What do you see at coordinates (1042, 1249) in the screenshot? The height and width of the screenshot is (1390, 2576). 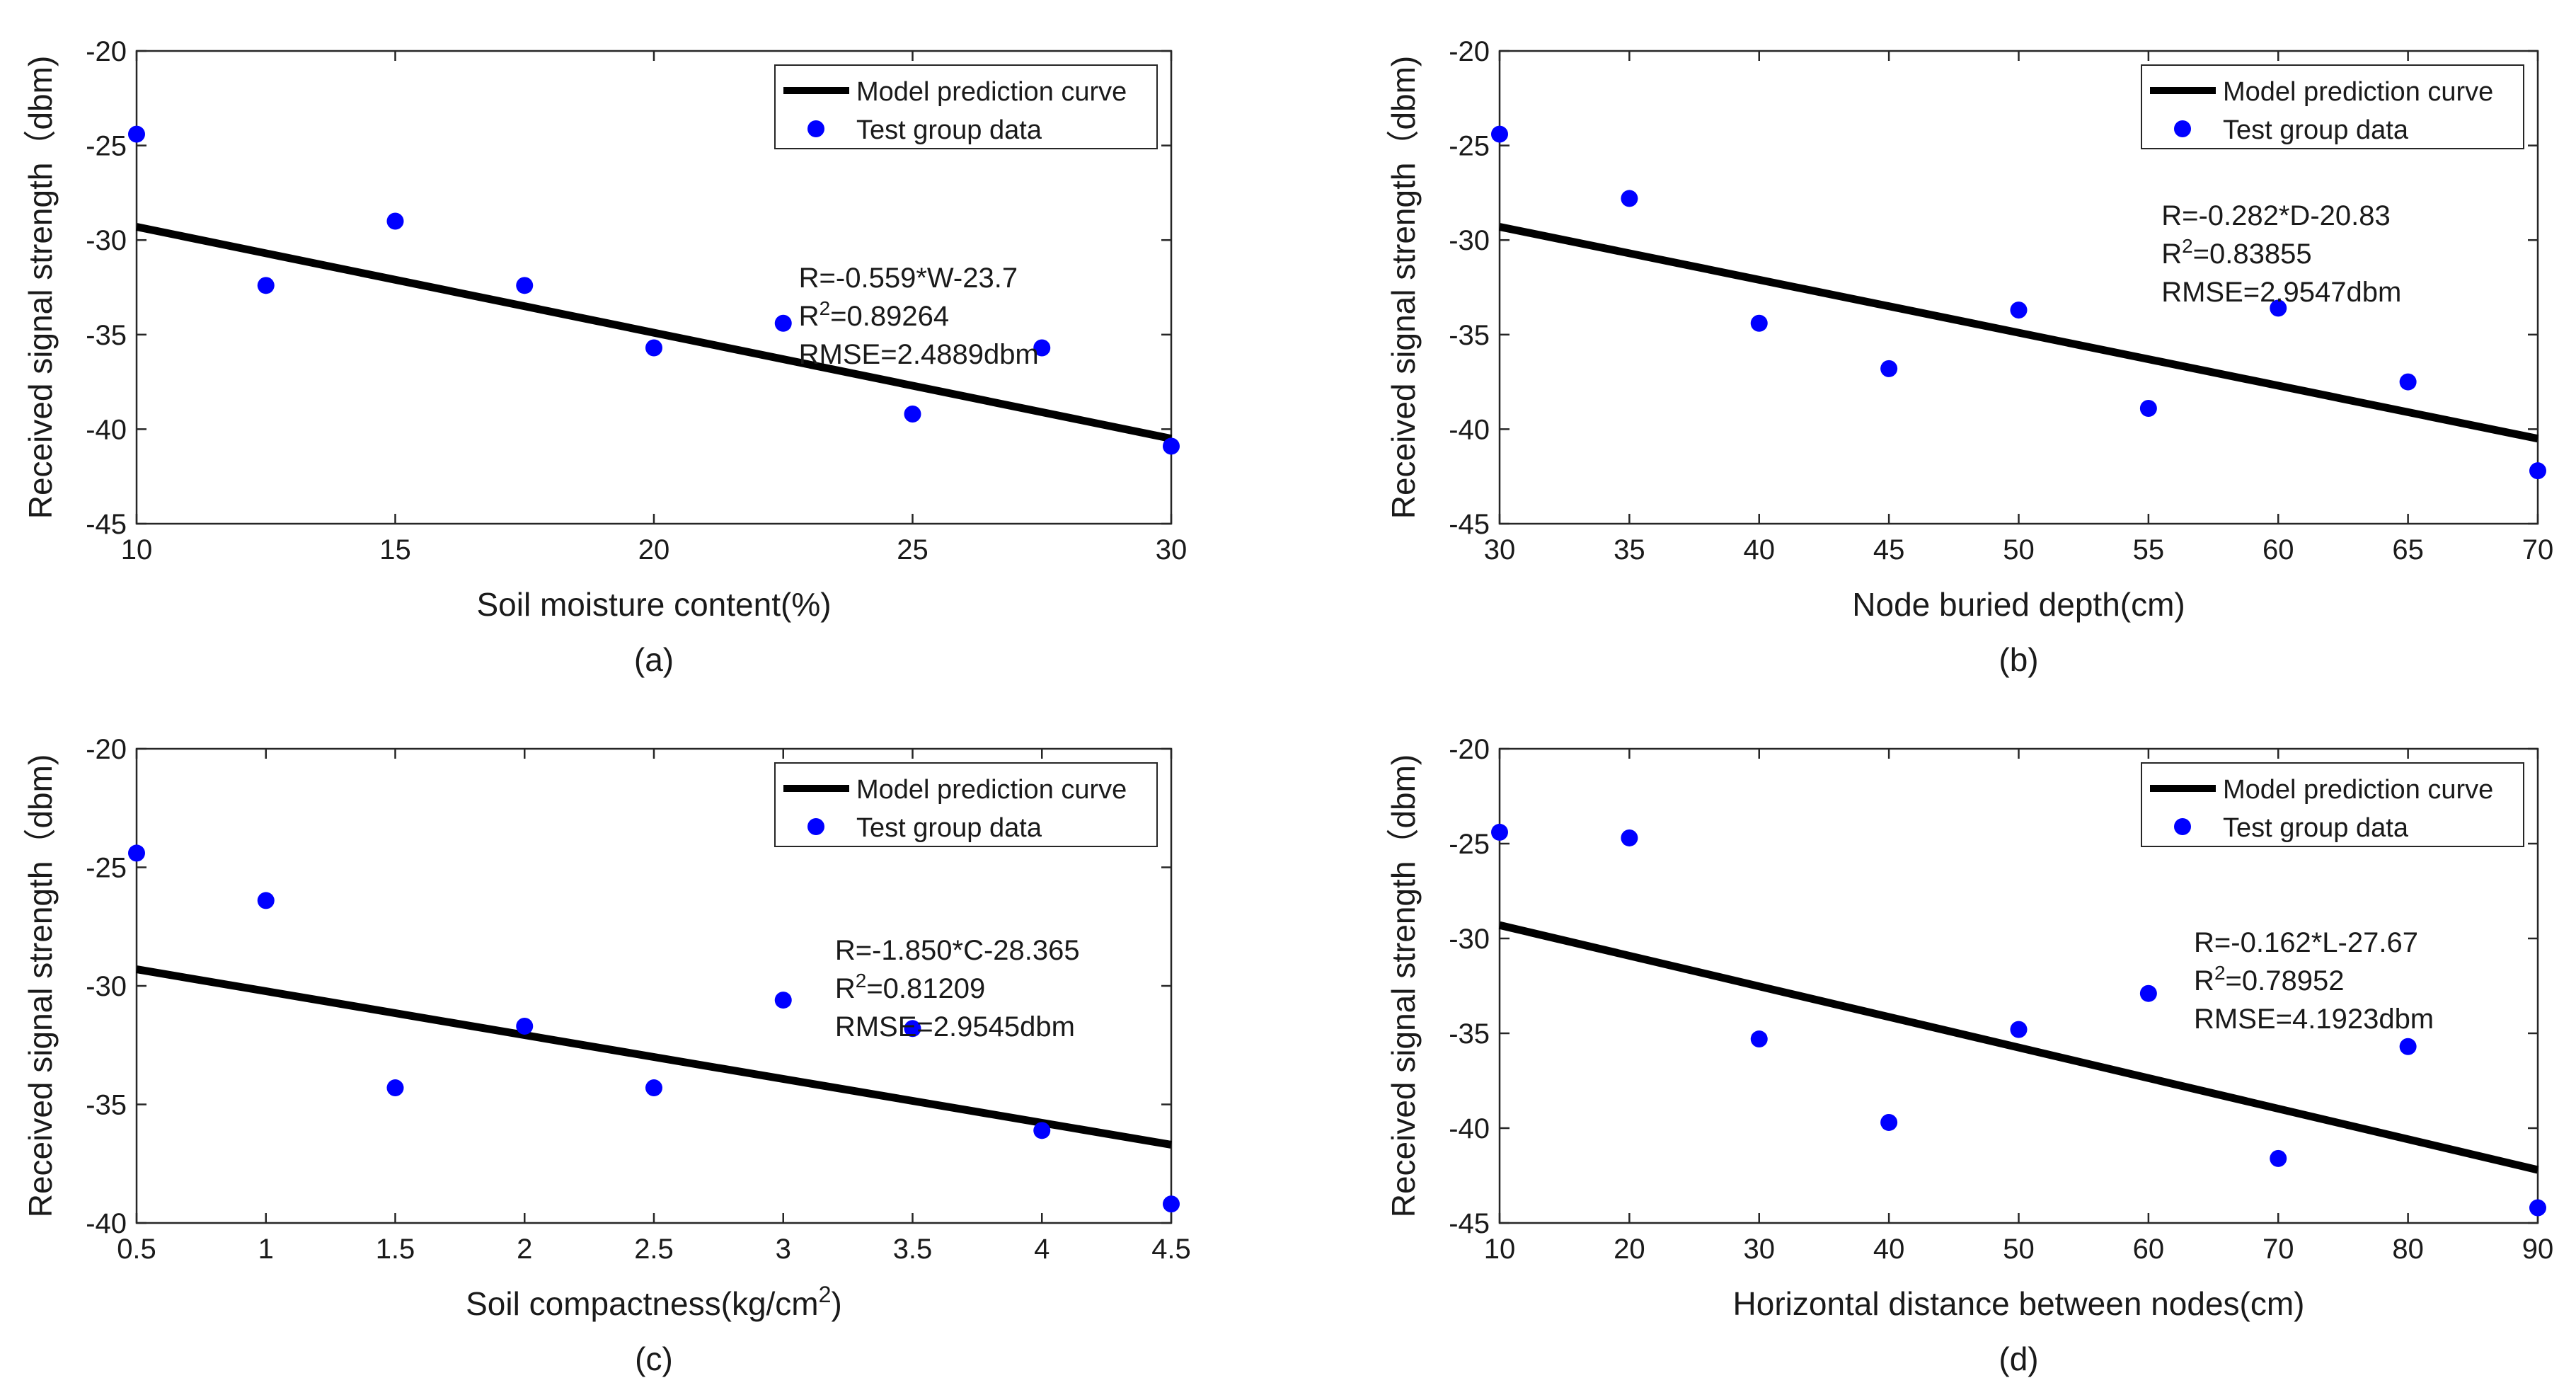 I see `x-tick-label: 4` at bounding box center [1042, 1249].